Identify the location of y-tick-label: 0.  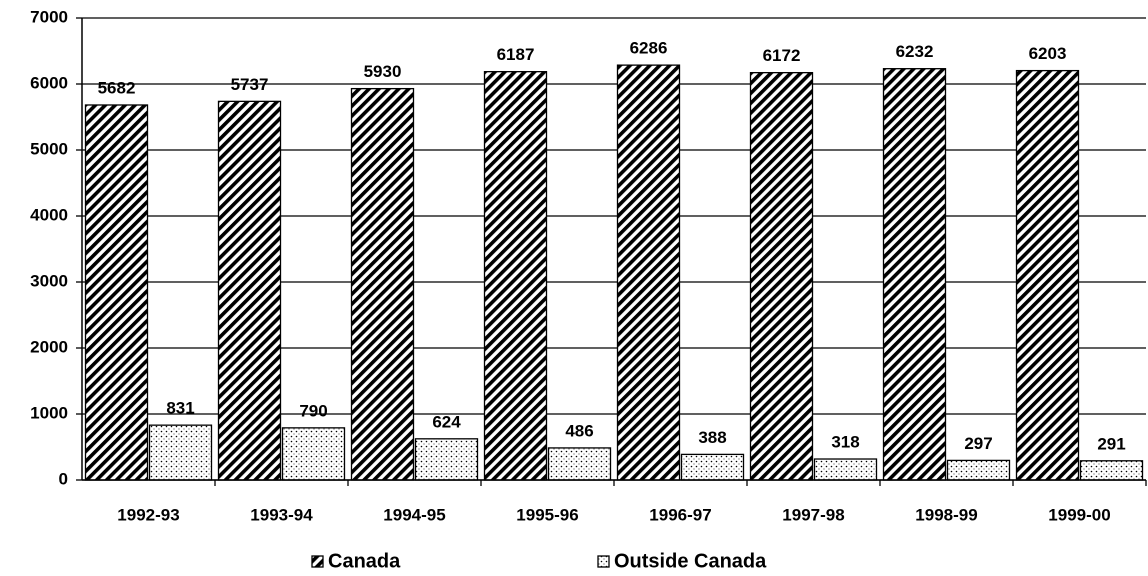
(63, 478).